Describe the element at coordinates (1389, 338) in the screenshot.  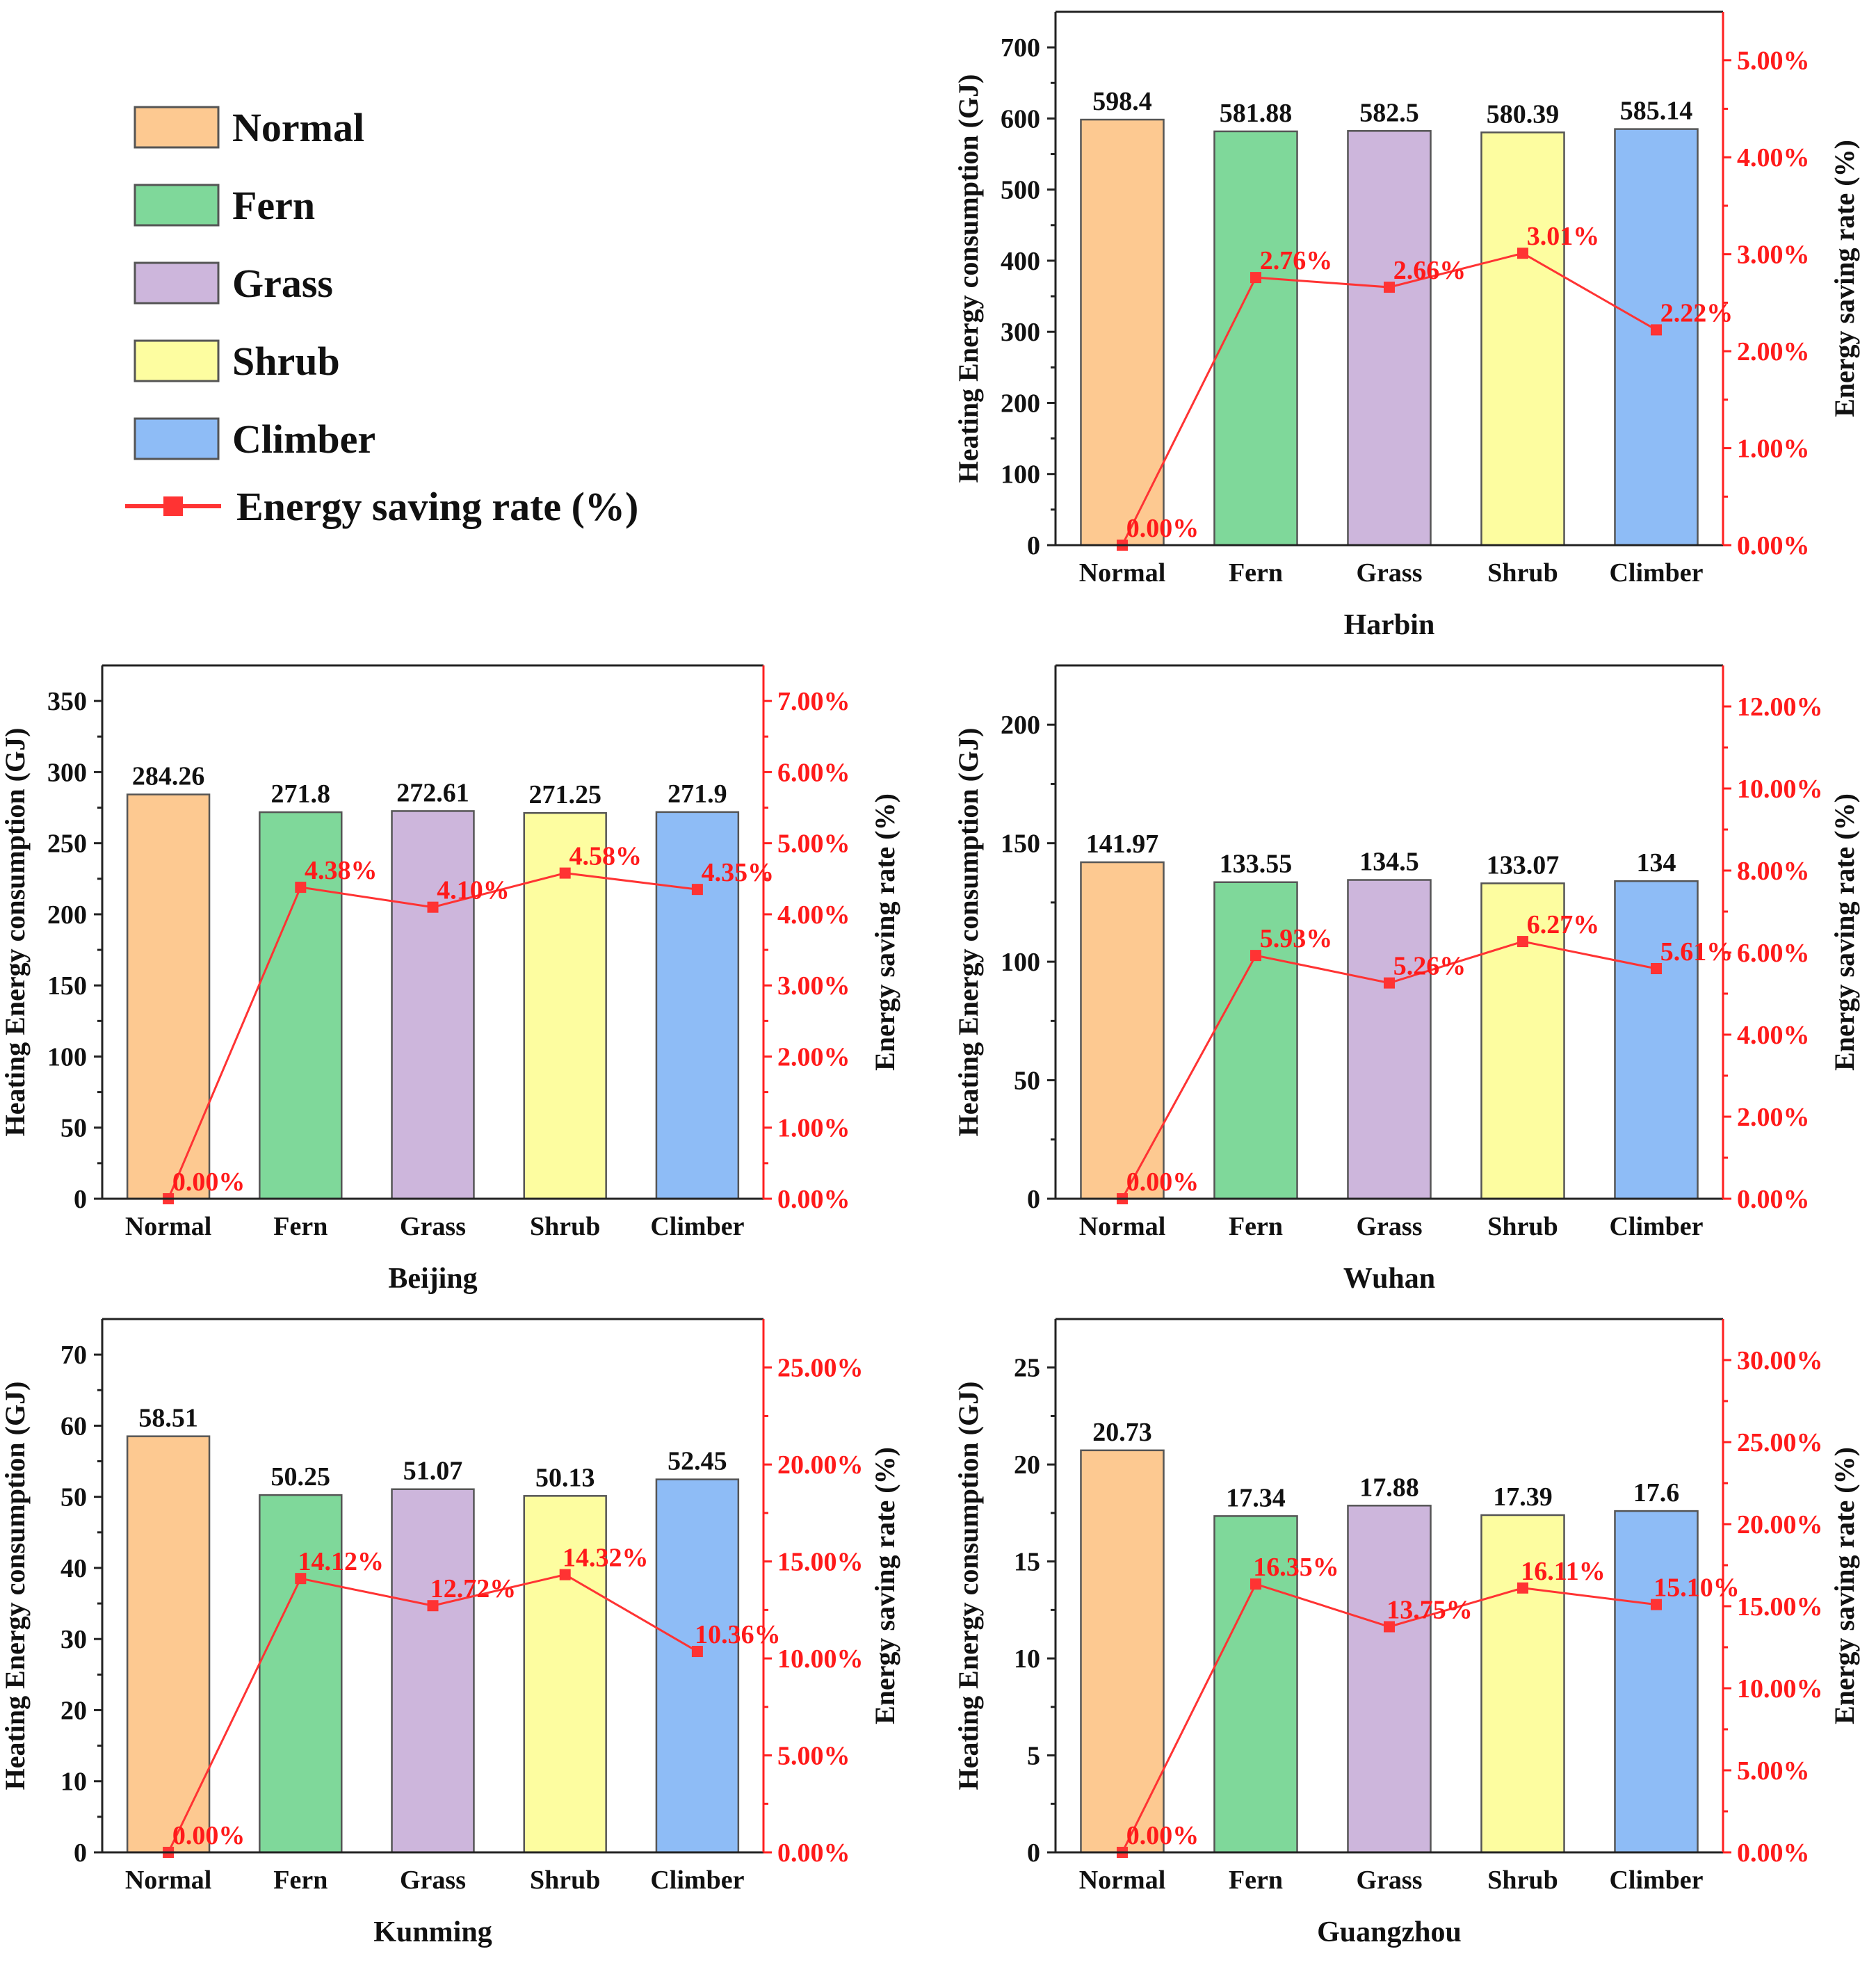
I see `bar-harbin-grass` at that location.